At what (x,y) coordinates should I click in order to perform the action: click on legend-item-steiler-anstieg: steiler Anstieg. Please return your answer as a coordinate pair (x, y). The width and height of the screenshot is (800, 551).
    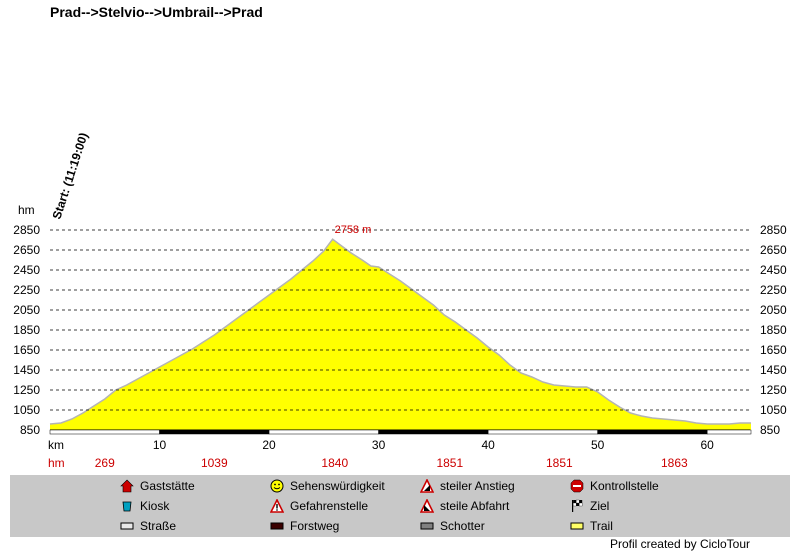
    Looking at the image, I should click on (467, 486).